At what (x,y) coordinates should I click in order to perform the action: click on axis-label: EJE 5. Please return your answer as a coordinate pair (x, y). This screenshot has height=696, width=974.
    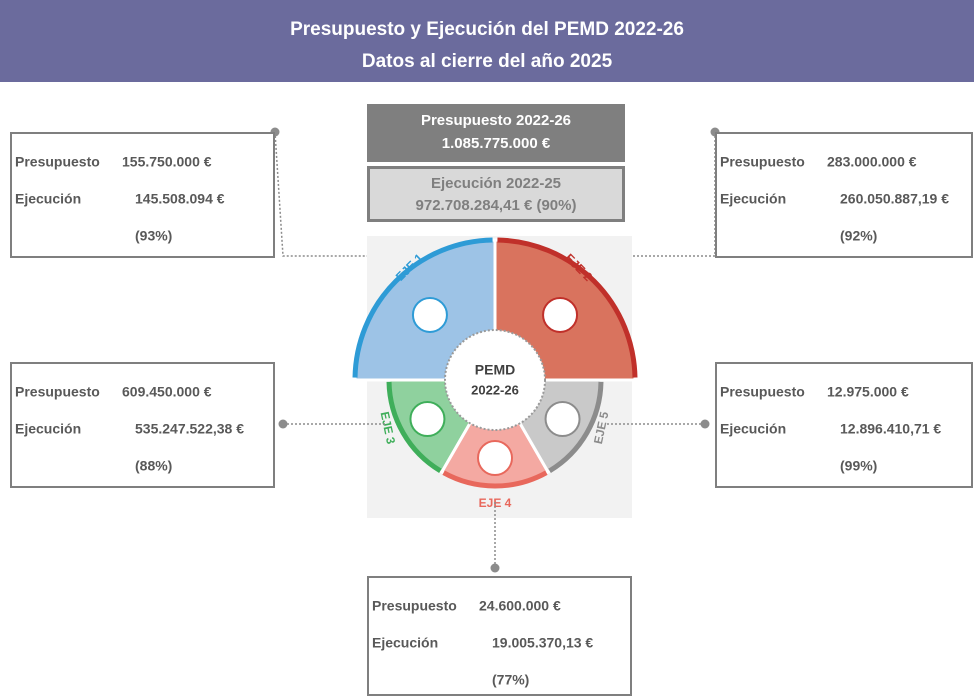
    Looking at the image, I should click on (601, 427).